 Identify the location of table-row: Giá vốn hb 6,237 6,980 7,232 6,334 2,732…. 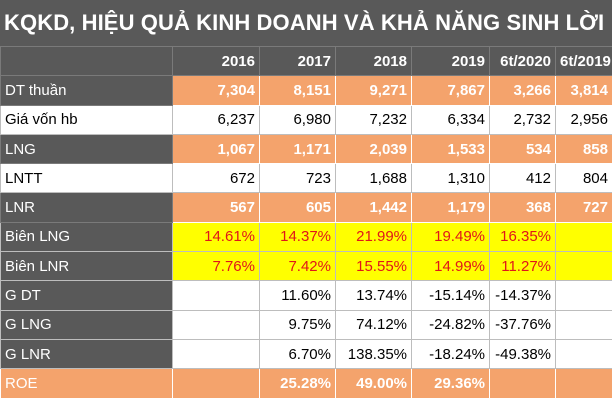
(306, 119).